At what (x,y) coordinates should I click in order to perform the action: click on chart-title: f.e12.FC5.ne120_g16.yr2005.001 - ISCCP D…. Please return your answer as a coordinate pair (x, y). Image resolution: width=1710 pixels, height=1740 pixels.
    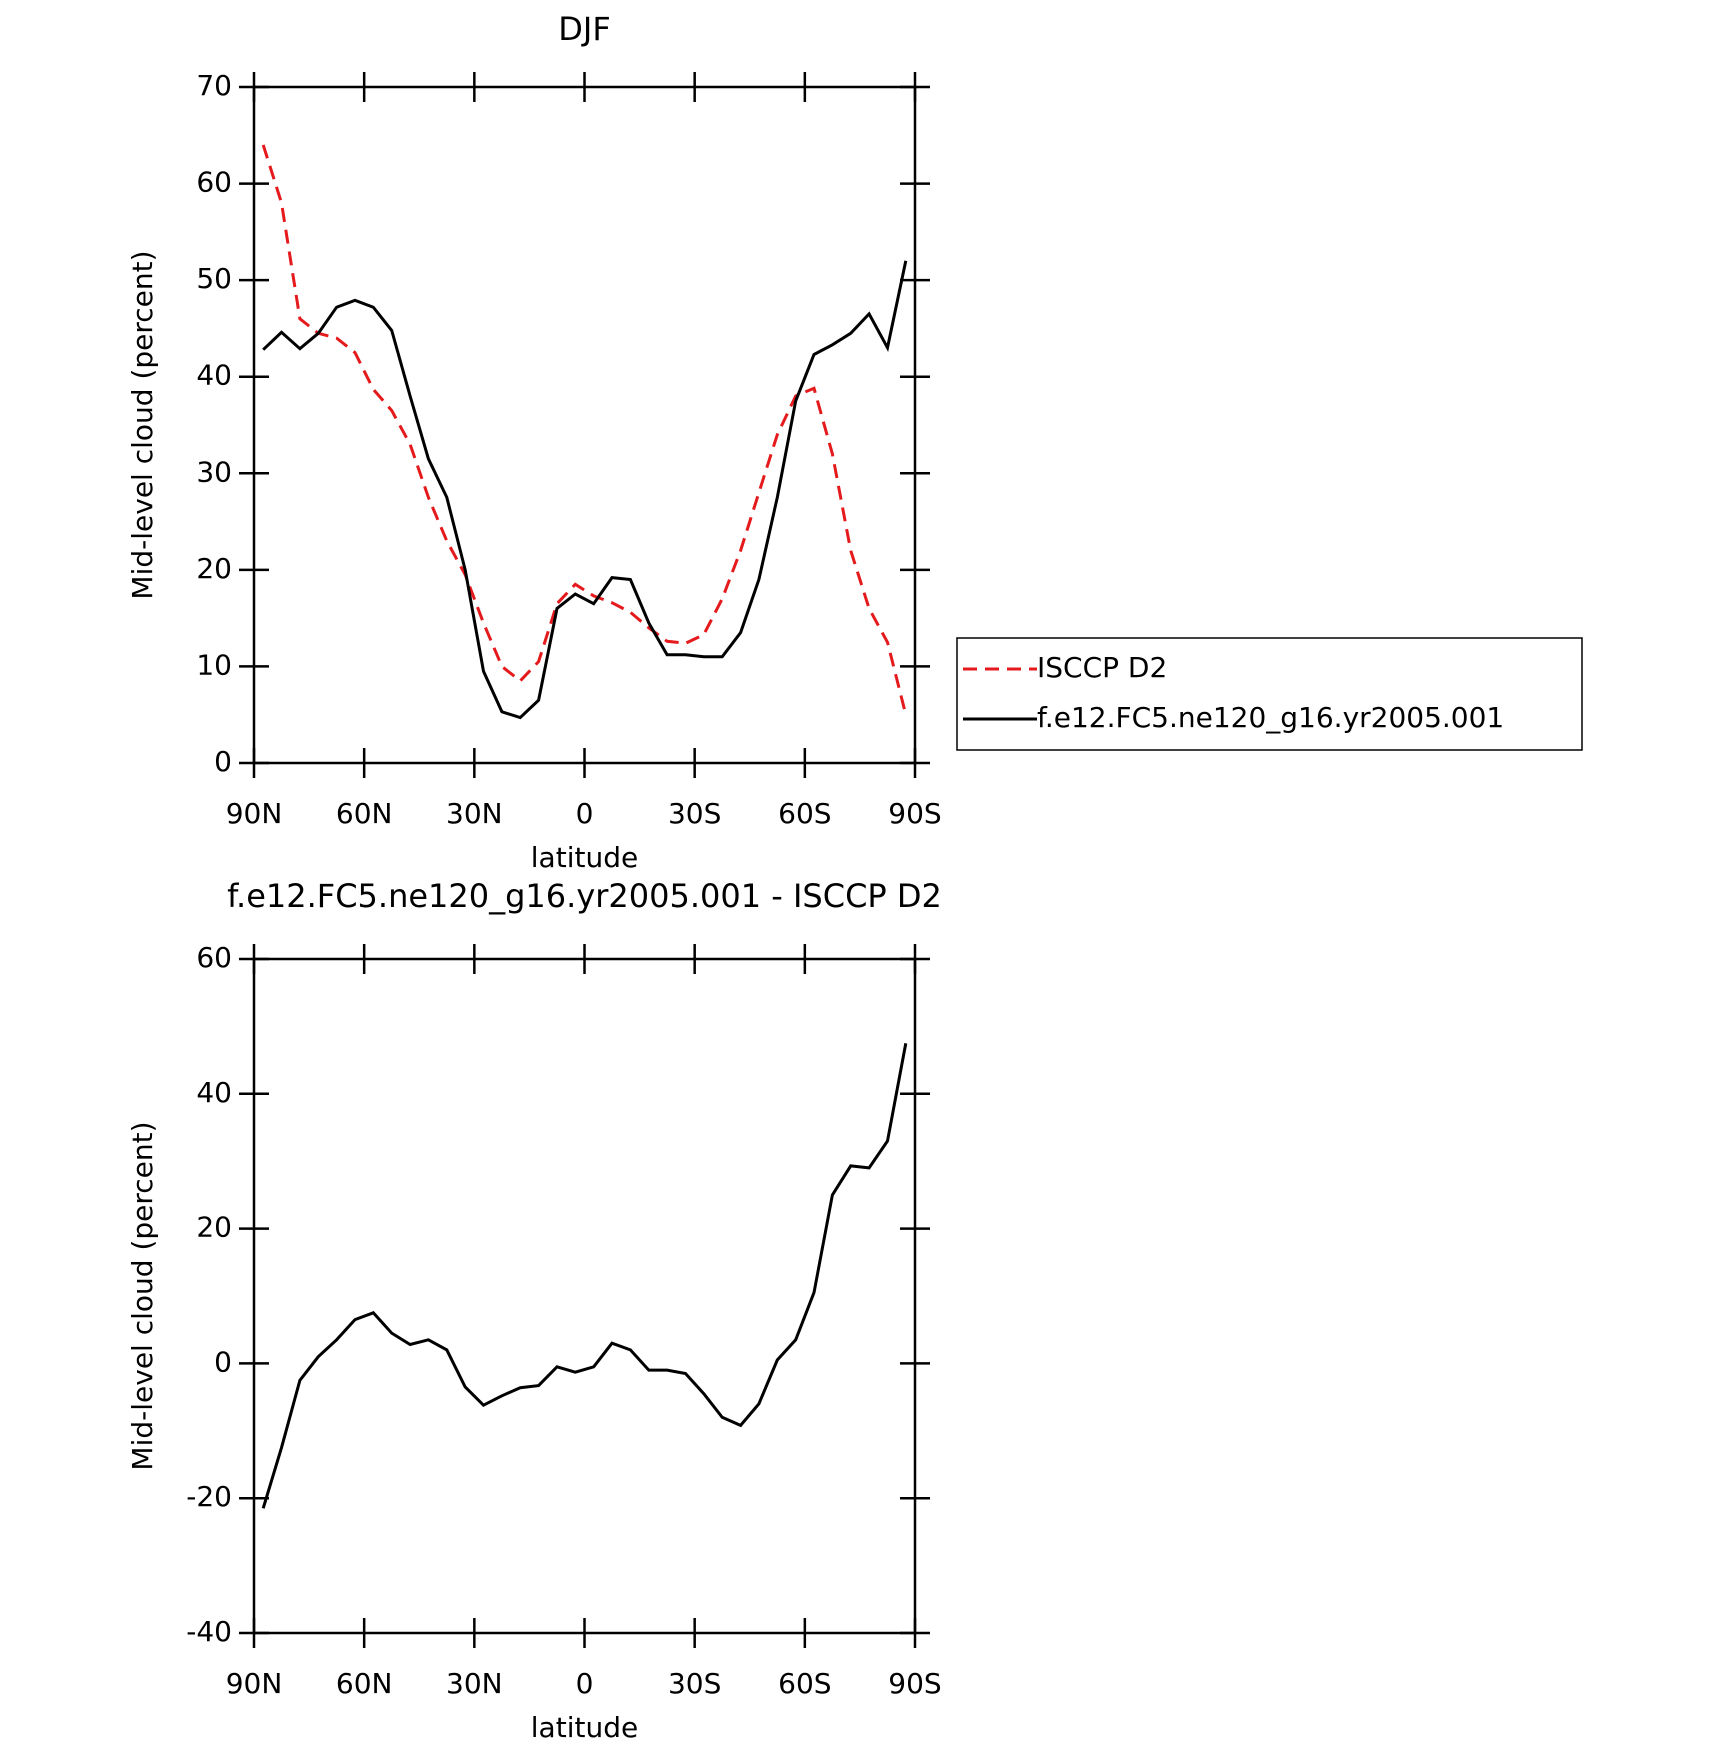
    Looking at the image, I should click on (584, 896).